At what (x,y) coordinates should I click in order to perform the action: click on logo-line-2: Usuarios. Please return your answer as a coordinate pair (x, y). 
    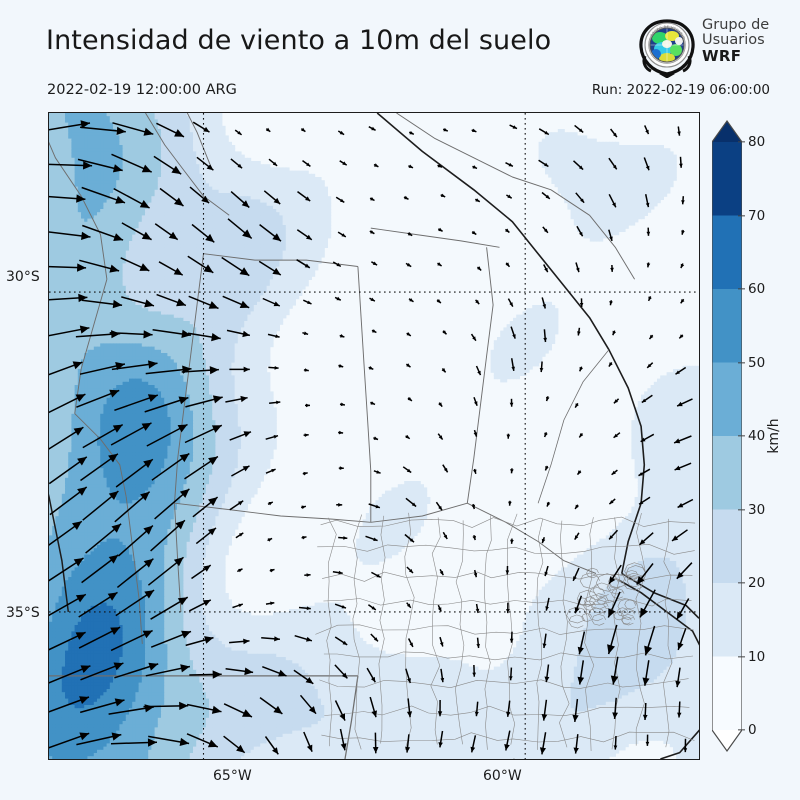
    Looking at the image, I should click on (735, 40).